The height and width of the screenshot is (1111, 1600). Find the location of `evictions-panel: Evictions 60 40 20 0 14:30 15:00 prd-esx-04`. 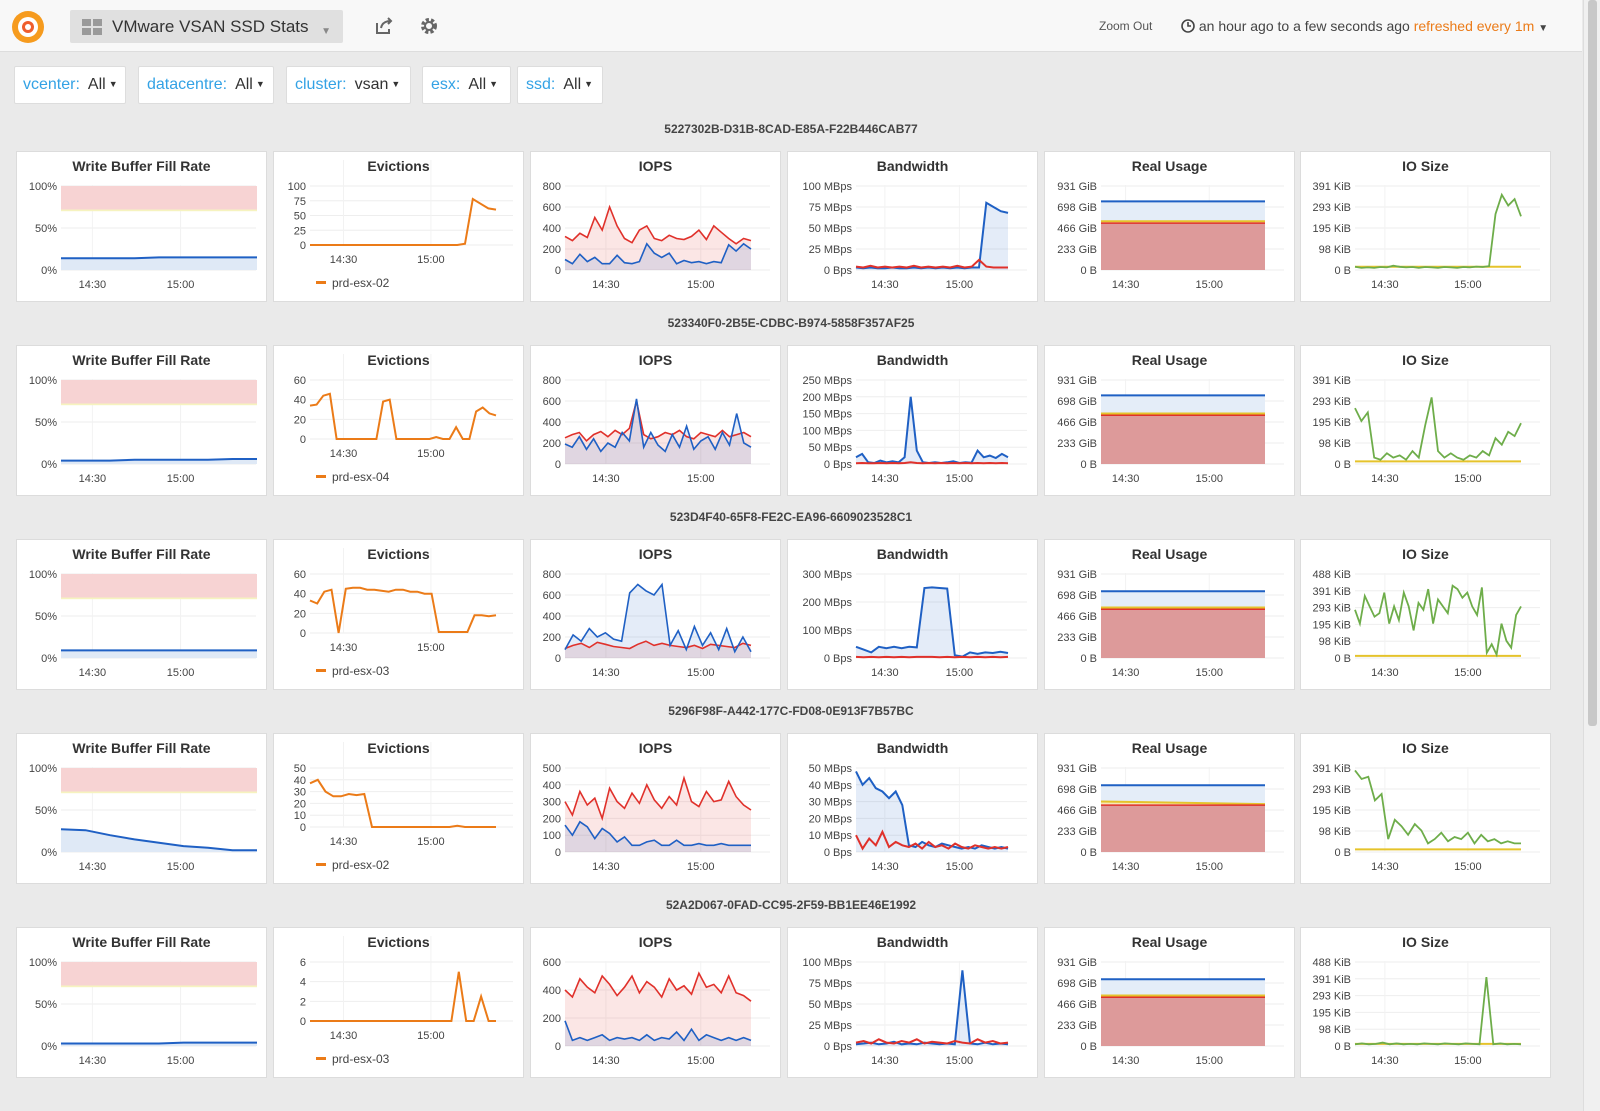

evictions-panel: Evictions 60 40 20 0 14:30 15:00 prd-esx-04 is located at coordinates (398, 420).